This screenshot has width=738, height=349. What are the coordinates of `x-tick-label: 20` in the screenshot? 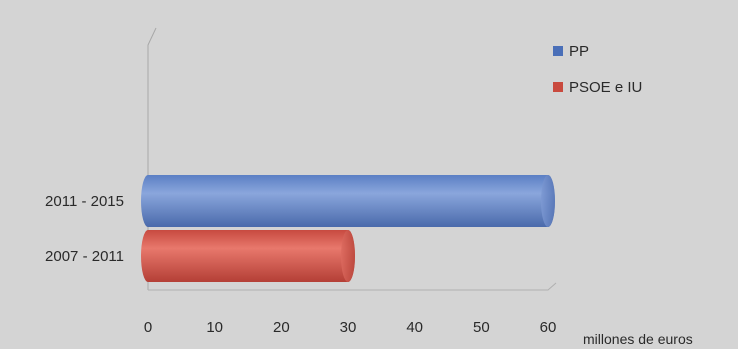 It's located at (281, 327).